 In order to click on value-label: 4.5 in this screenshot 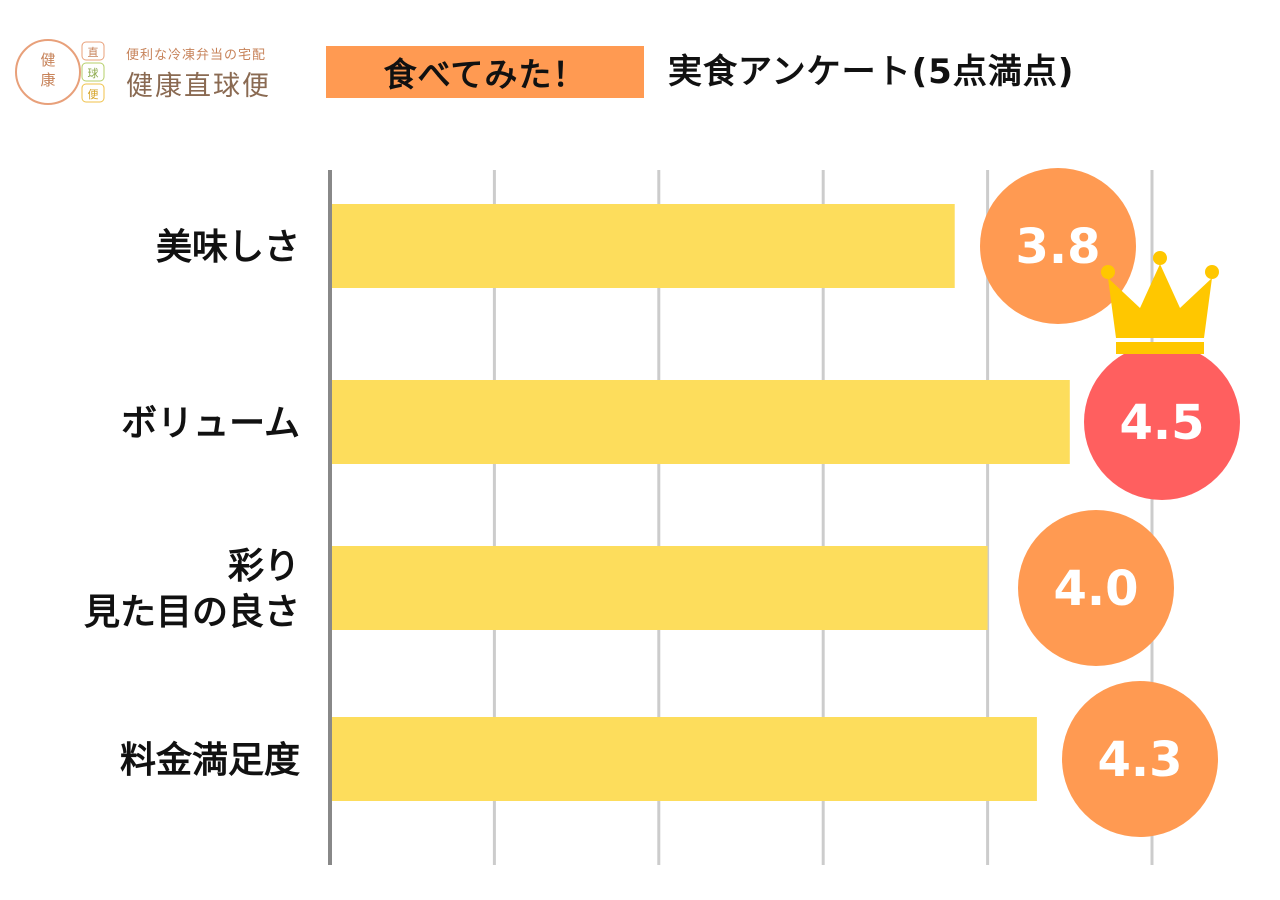, I will do `click(1161, 423)`.